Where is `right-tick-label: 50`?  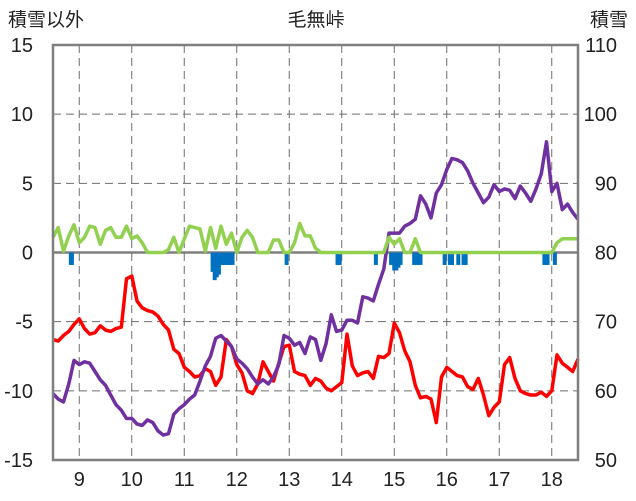
right-tick-label: 50 is located at coordinates (606, 461).